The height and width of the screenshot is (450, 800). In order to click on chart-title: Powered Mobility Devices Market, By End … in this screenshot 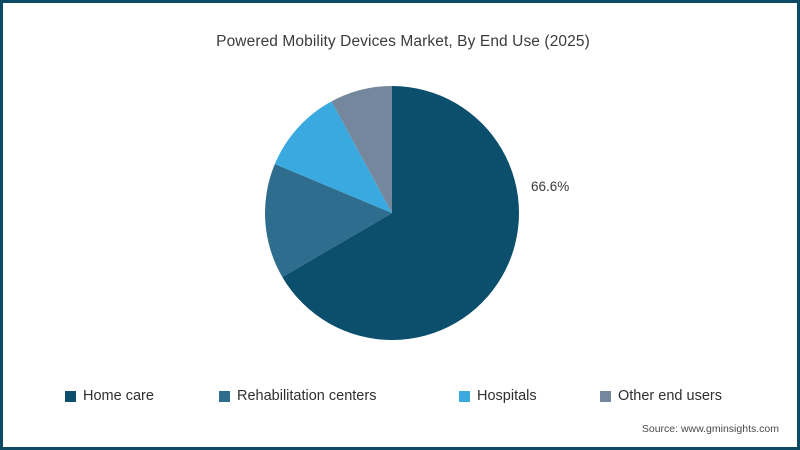, I will do `click(403, 41)`.